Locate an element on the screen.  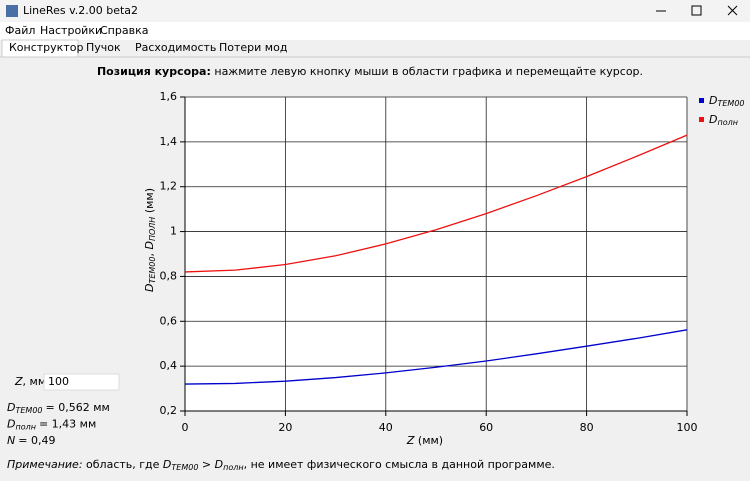
z-unit: , мм is located at coordinates (35, 381).